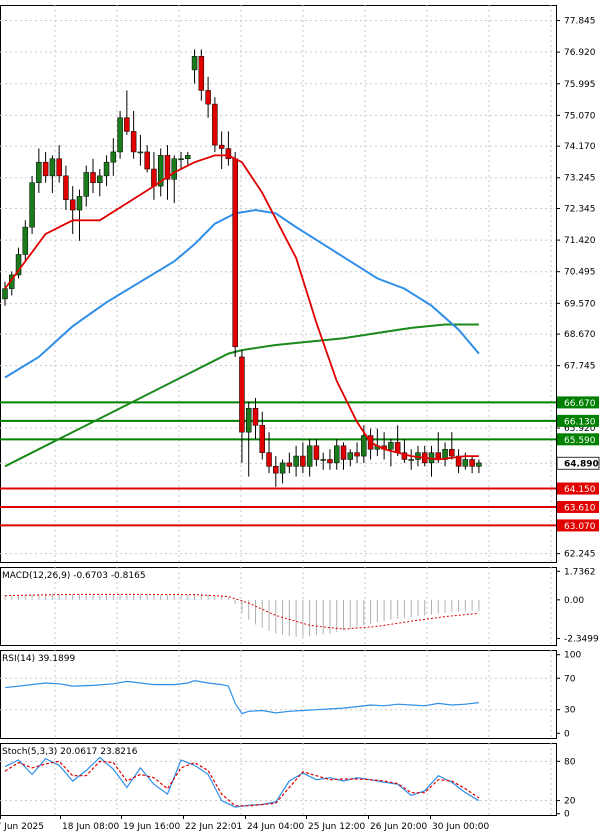 The height and width of the screenshot is (833, 600). What do you see at coordinates (580, 527) in the screenshot?
I see `level-tag-label: 63.070` at bounding box center [580, 527].